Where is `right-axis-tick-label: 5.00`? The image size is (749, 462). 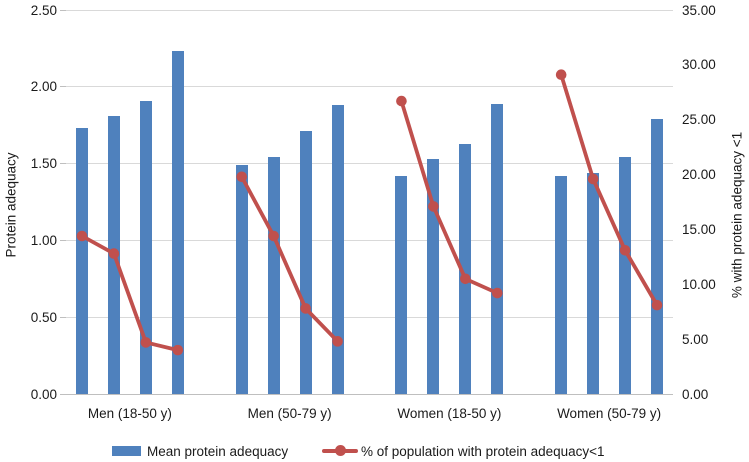 right-axis-tick-label: 5.00 is located at coordinates (695, 339).